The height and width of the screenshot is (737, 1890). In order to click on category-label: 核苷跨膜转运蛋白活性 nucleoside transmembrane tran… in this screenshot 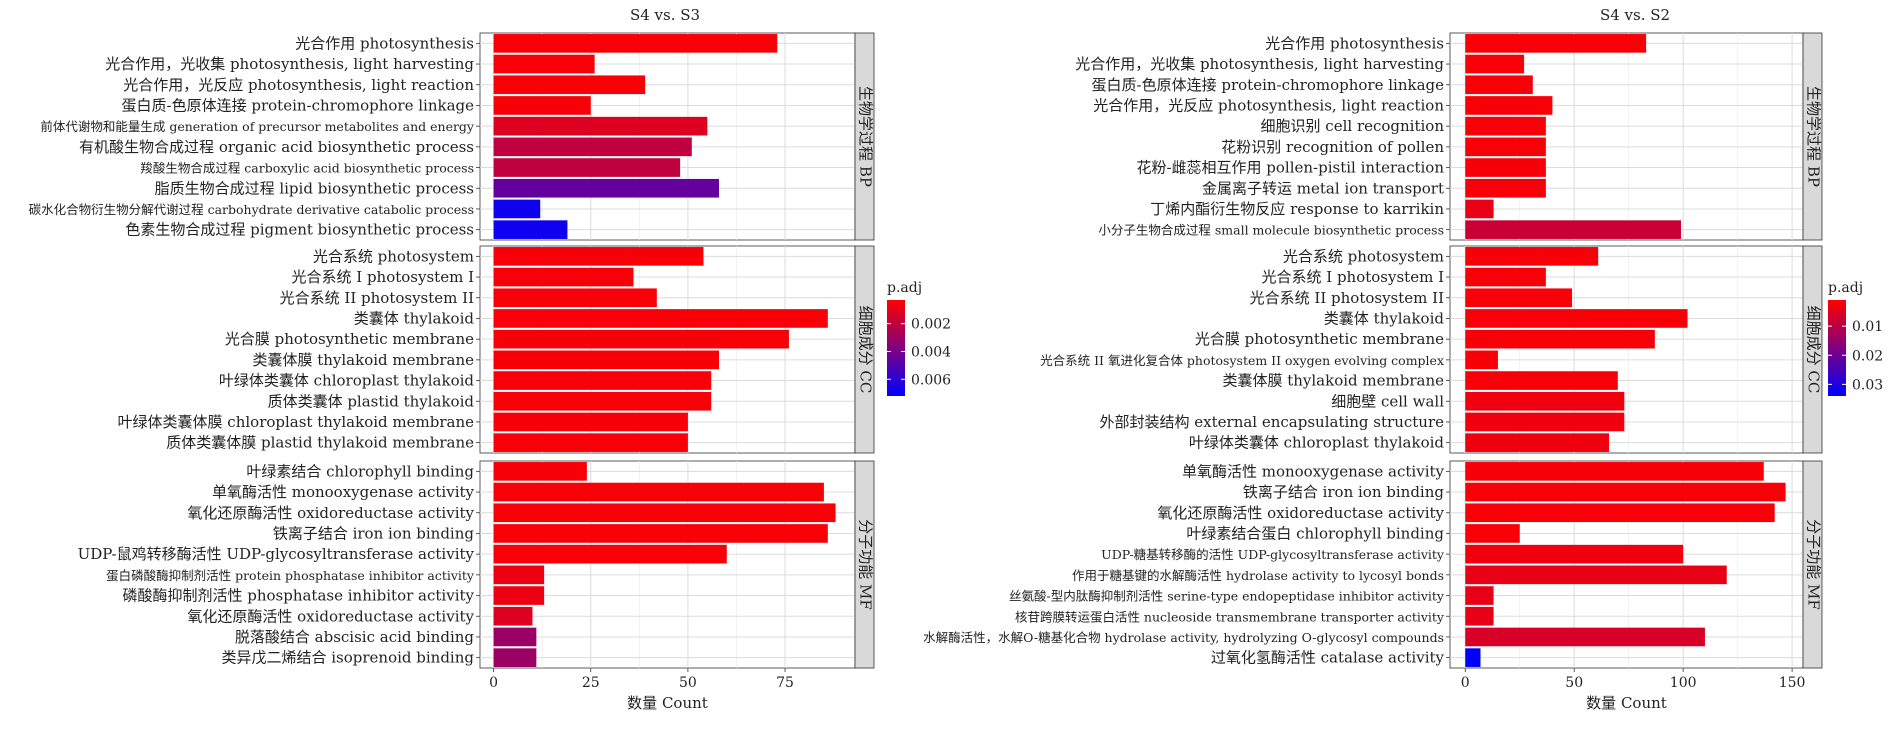, I will do `click(1230, 616)`.